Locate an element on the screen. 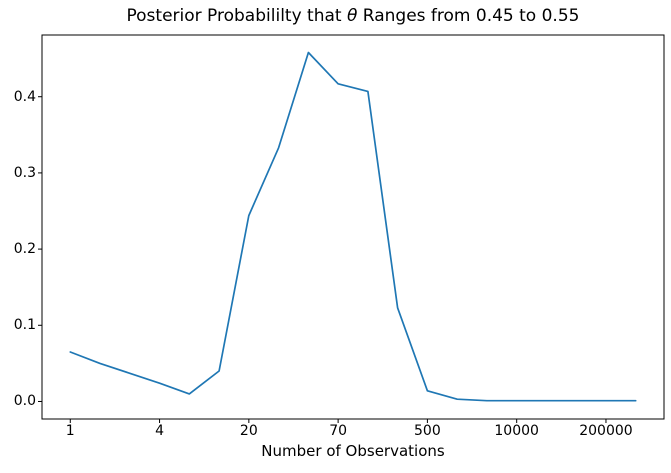 Image resolution: width=671 pixels, height=473 pixels. x-tick-label: 500 is located at coordinates (427, 431).